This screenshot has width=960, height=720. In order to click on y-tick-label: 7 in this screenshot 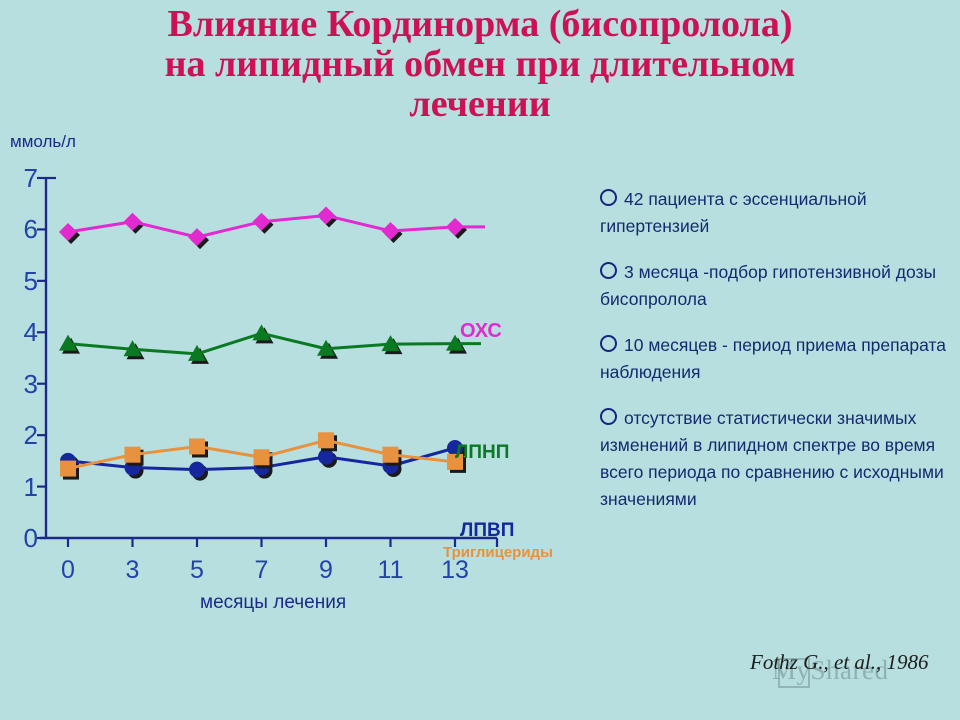, I will do `click(30, 178)`.